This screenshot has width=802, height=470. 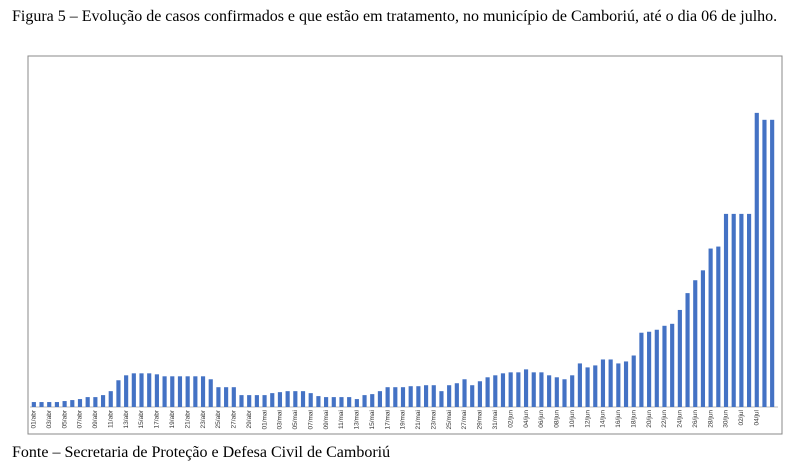 I want to click on x-tick-label: 30/jun, so click(x=726, y=419).